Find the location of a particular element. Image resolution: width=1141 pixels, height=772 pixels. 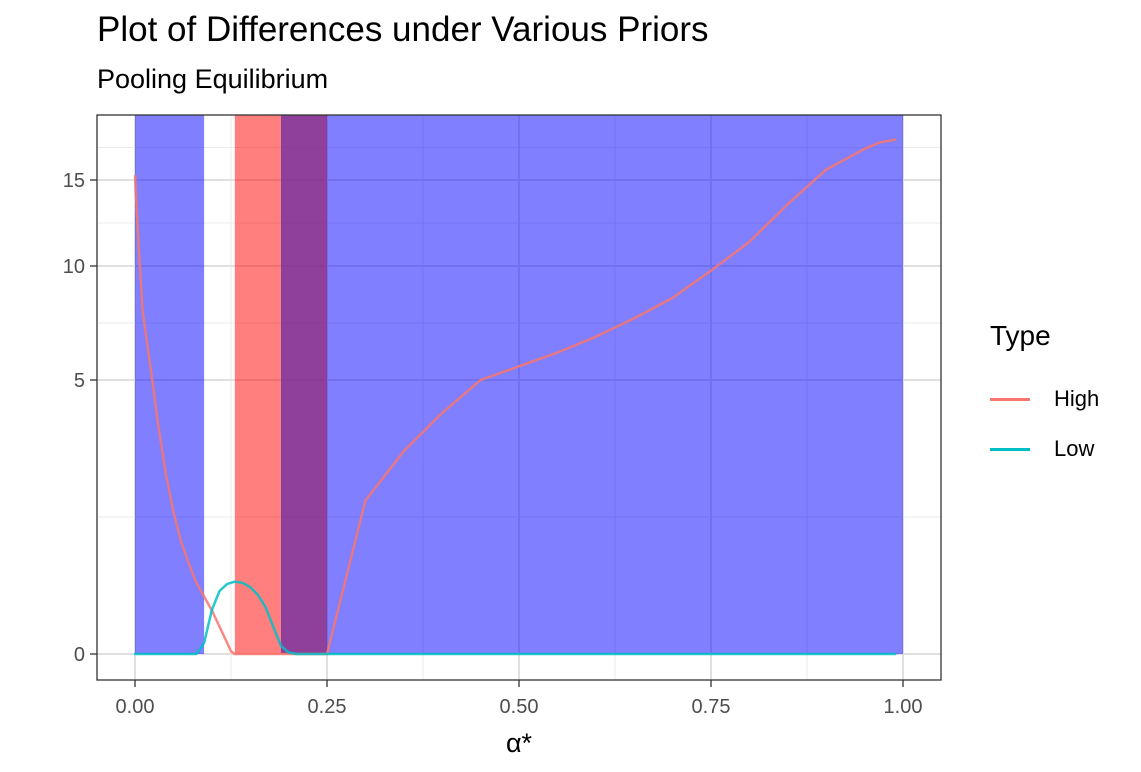

x-axis-title: α* is located at coordinates (519, 743).